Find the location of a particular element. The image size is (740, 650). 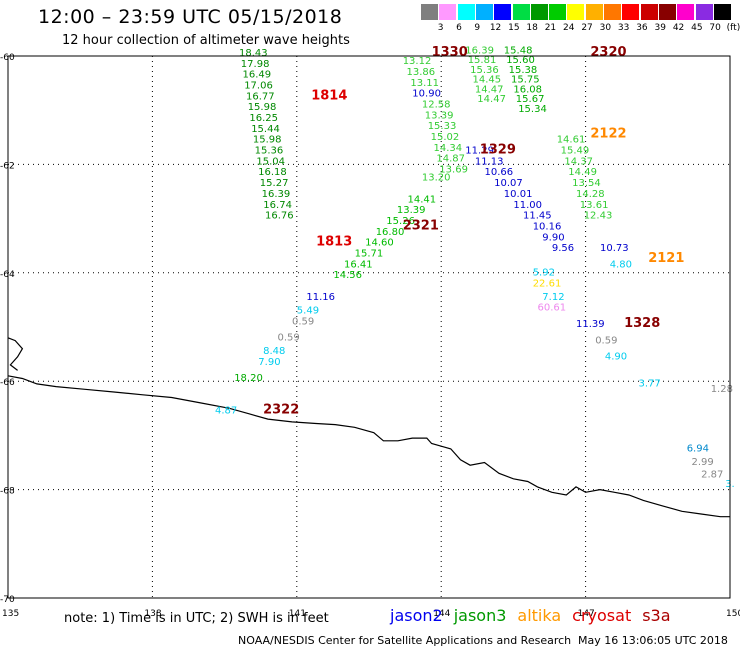

wave-height-reading: 11.45 is located at coordinates (537, 216).